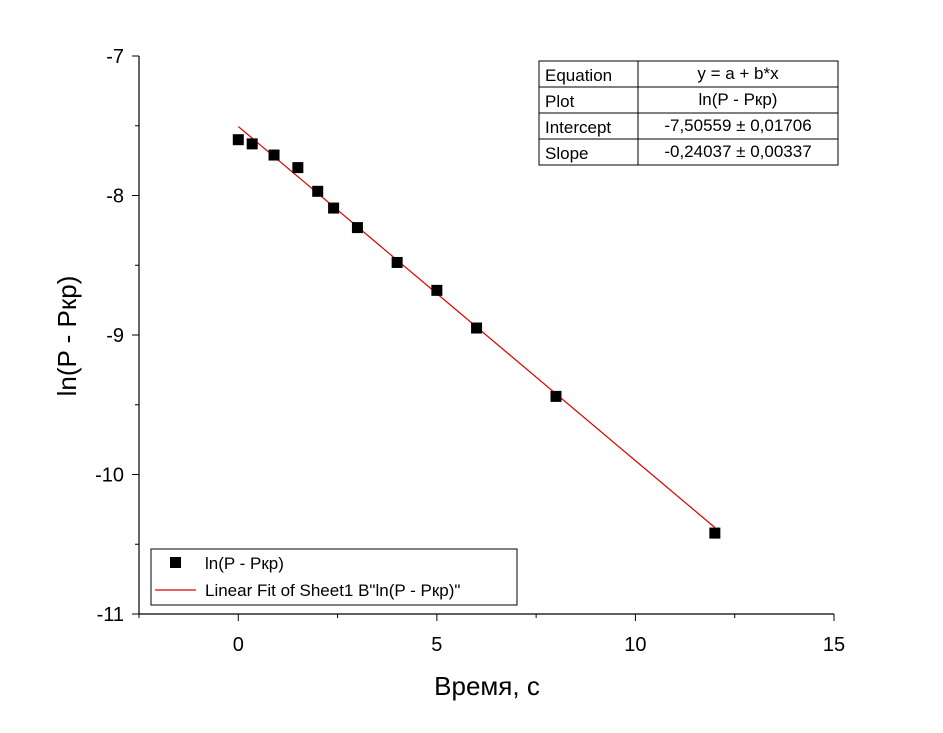 This screenshot has height=733, width=943. What do you see at coordinates (578, 127) in the screenshot?
I see `stats-label-intercept: Intercept` at bounding box center [578, 127].